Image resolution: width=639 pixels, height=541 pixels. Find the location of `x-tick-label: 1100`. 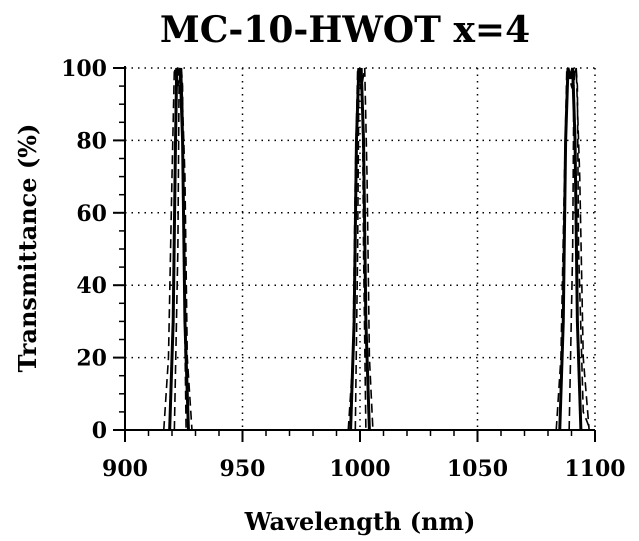

x-tick-label: 1100 is located at coordinates (594, 469).